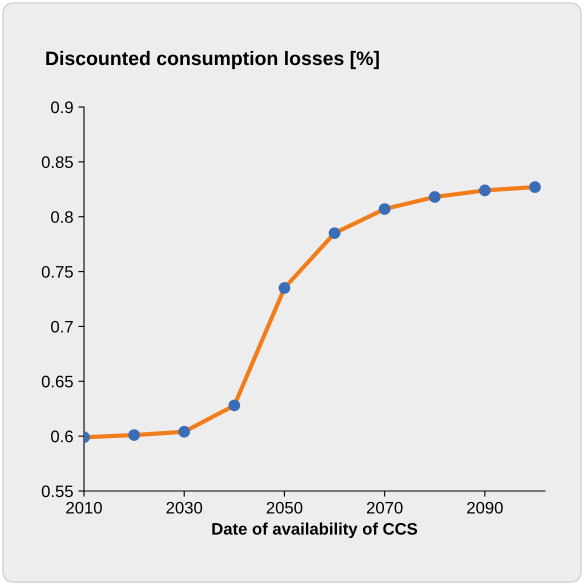  What do you see at coordinates (384, 508) in the screenshot?
I see `x-tick-label: 2070` at bounding box center [384, 508].